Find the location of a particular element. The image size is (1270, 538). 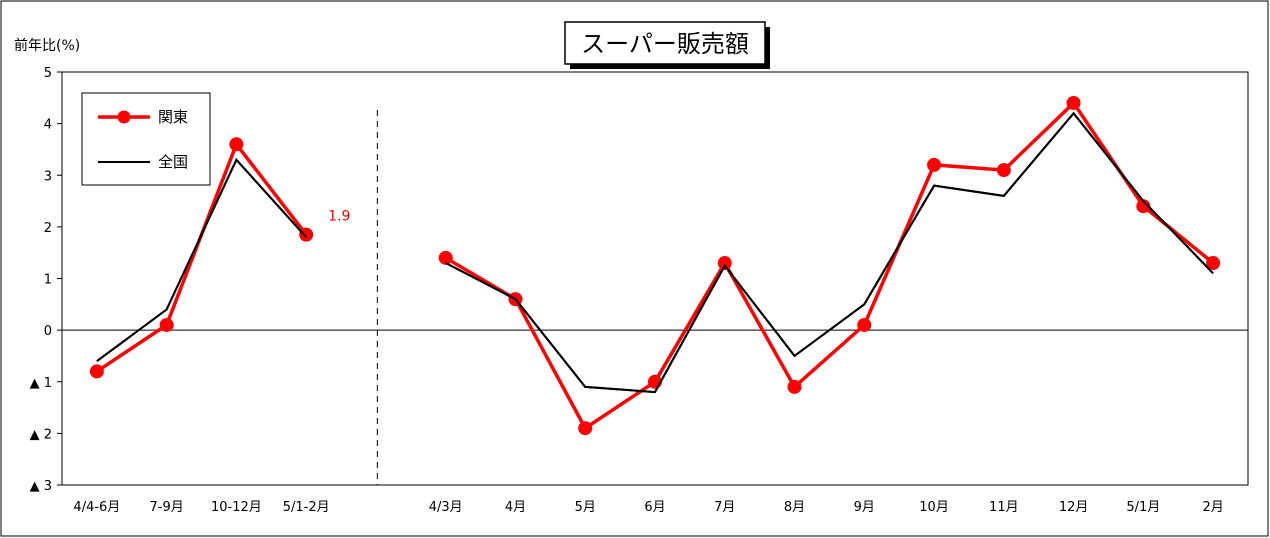

chart-title-box: スーパー販売額 is located at coordinates (667, 45).